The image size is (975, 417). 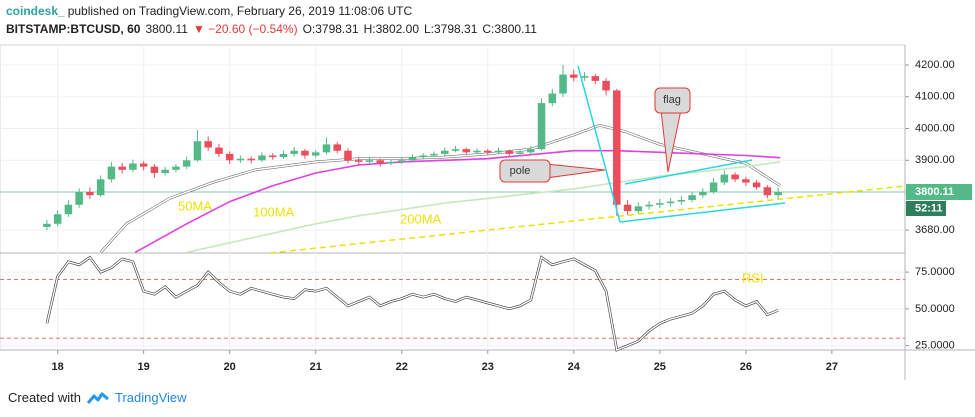 What do you see at coordinates (402, 367) in the screenshot?
I see `x-tick-label: 22` at bounding box center [402, 367].